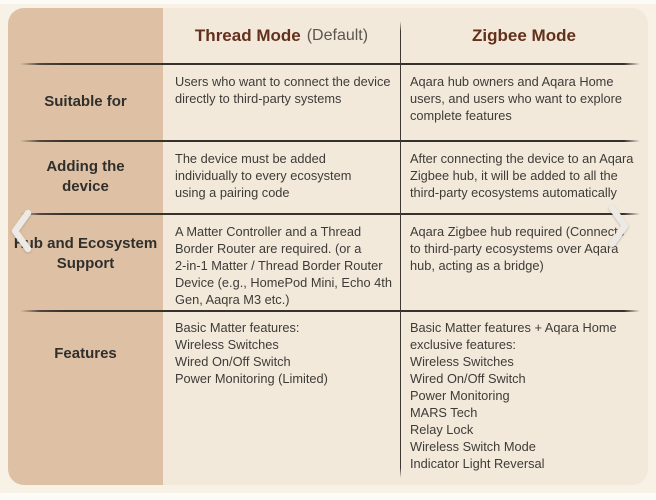  I want to click on table-corner-cell, so click(85, 35).